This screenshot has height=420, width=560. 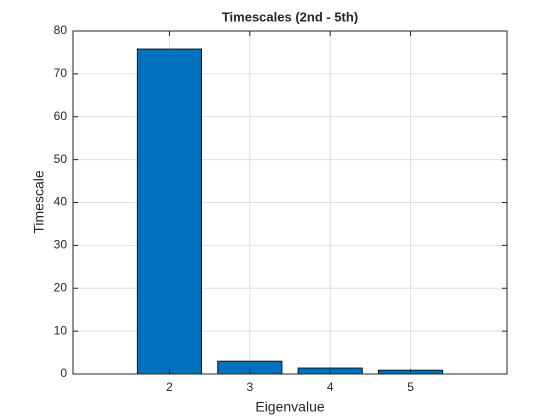 What do you see at coordinates (289, 407) in the screenshot?
I see `x-axis-label: Eigenvalue` at bounding box center [289, 407].